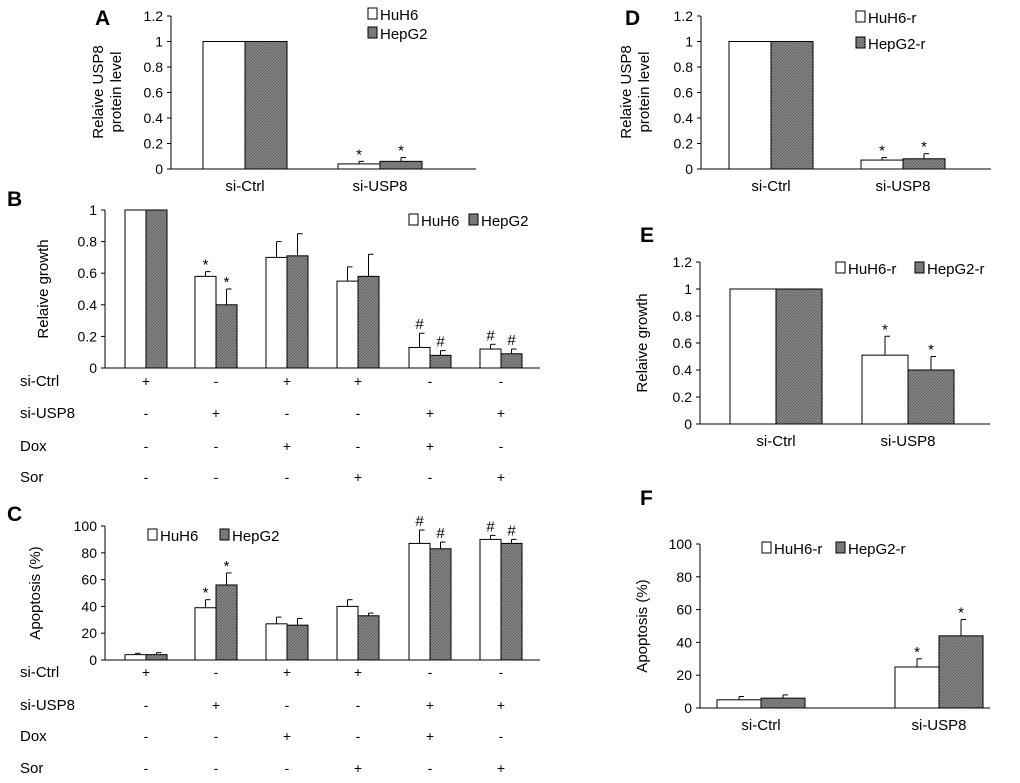 Image resolution: width=1020 pixels, height=783 pixels. I want to click on y-axis-label: Relaive growth, so click(642, 342).